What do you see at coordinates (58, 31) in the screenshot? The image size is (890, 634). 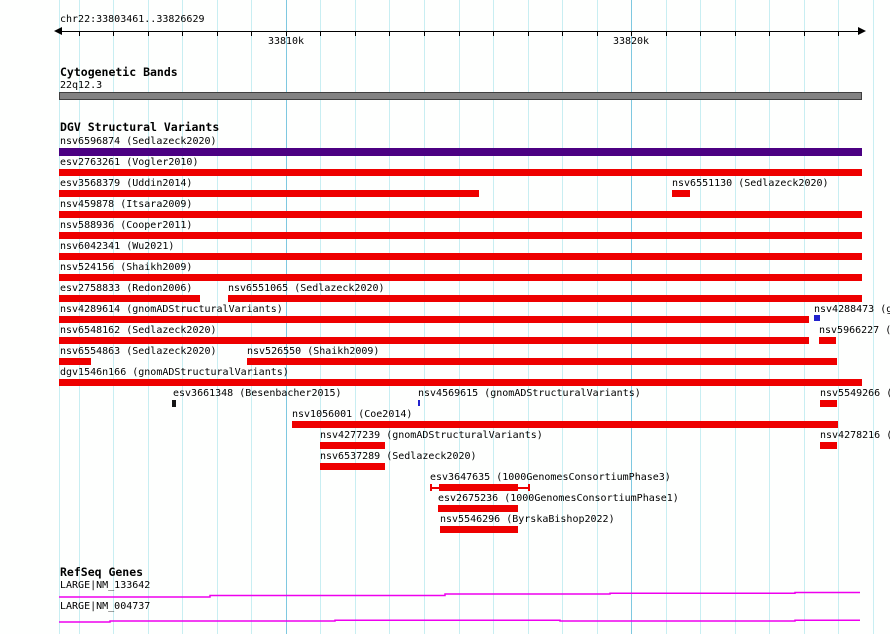 I see `axis-arrow-left` at bounding box center [58, 31].